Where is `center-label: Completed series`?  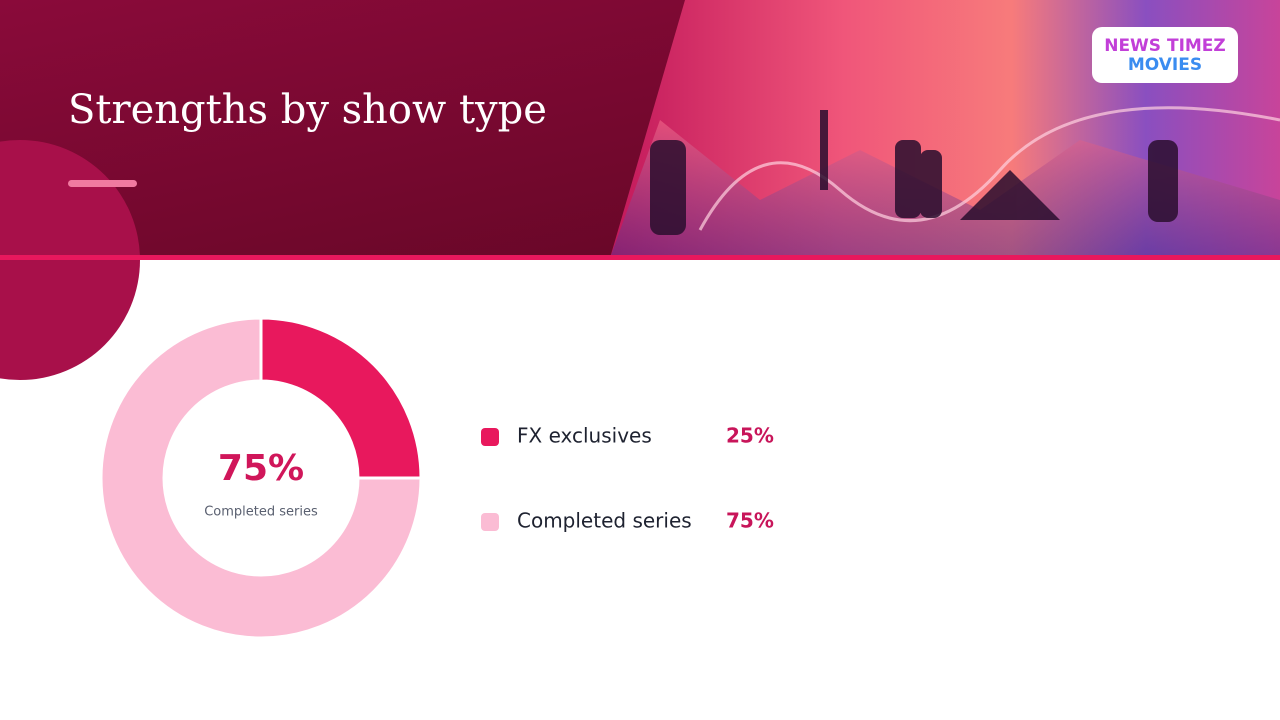
center-label: Completed series is located at coordinates (261, 512).